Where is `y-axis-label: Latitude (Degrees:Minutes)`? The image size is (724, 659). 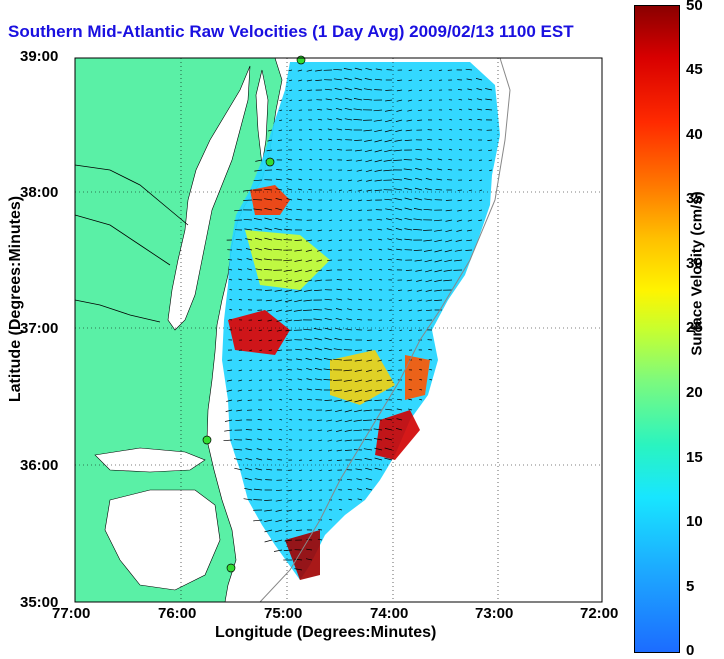
y-axis-label: Latitude (Degrees:Minutes) is located at coordinates (16, 299).